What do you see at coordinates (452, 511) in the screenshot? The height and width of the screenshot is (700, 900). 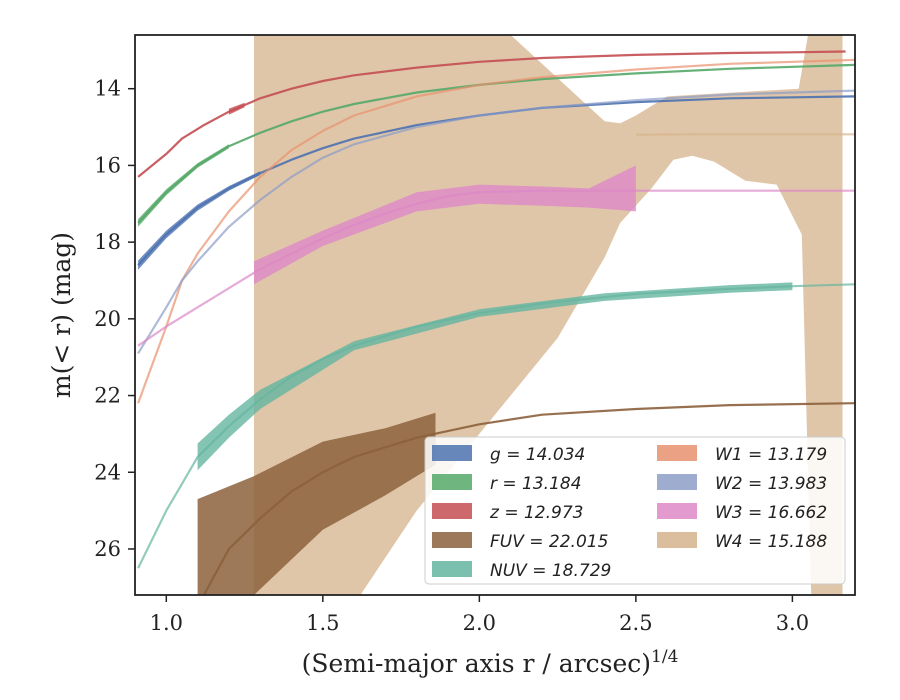 I see `legend-swatch-z` at bounding box center [452, 511].